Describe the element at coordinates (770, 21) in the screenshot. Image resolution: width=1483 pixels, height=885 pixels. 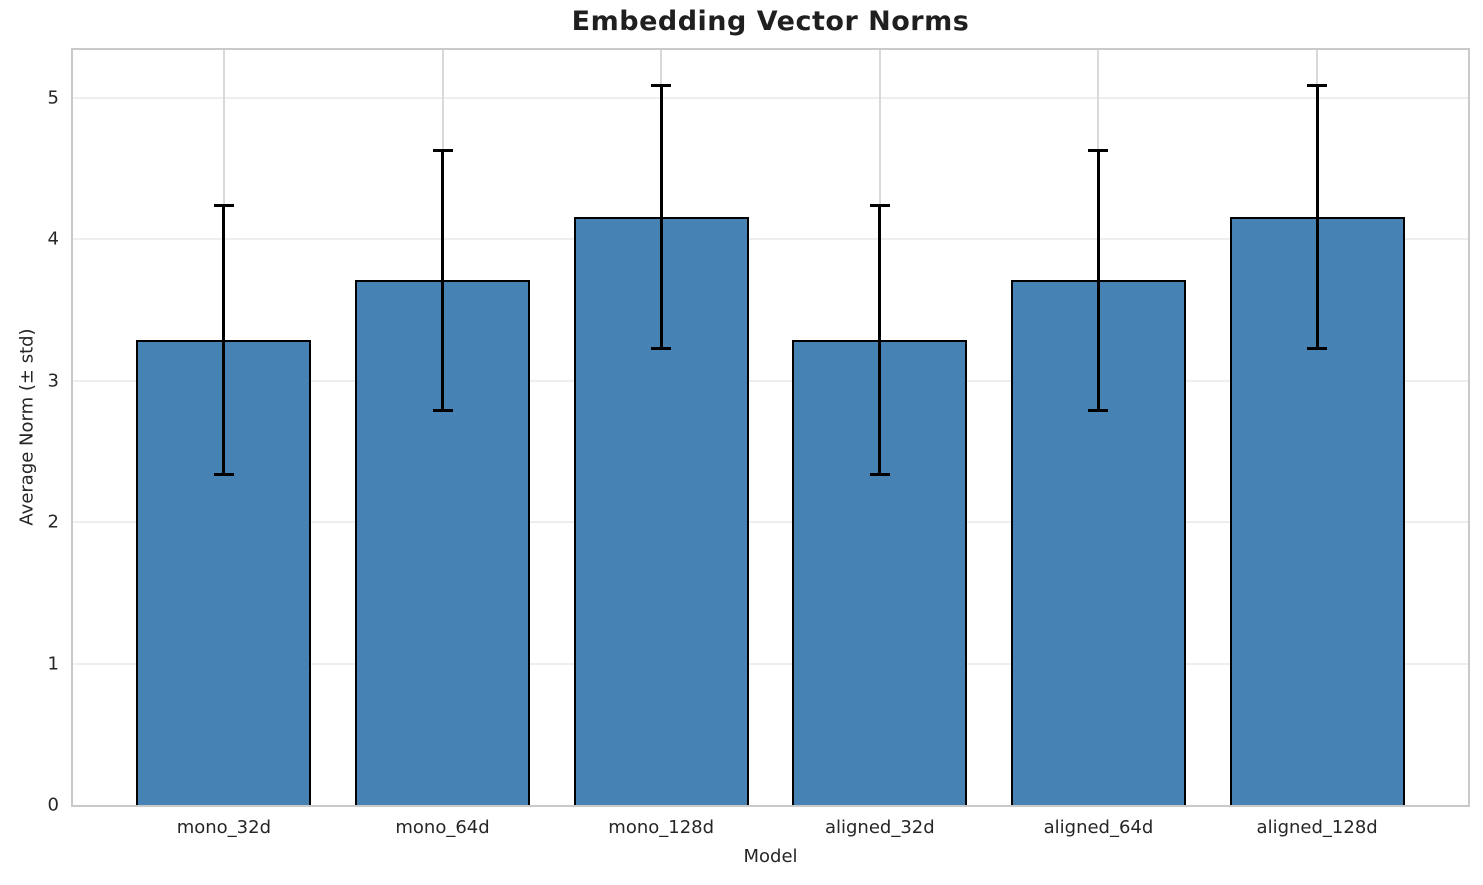
I see `chart-title: Embedding Vector Norms` at that location.